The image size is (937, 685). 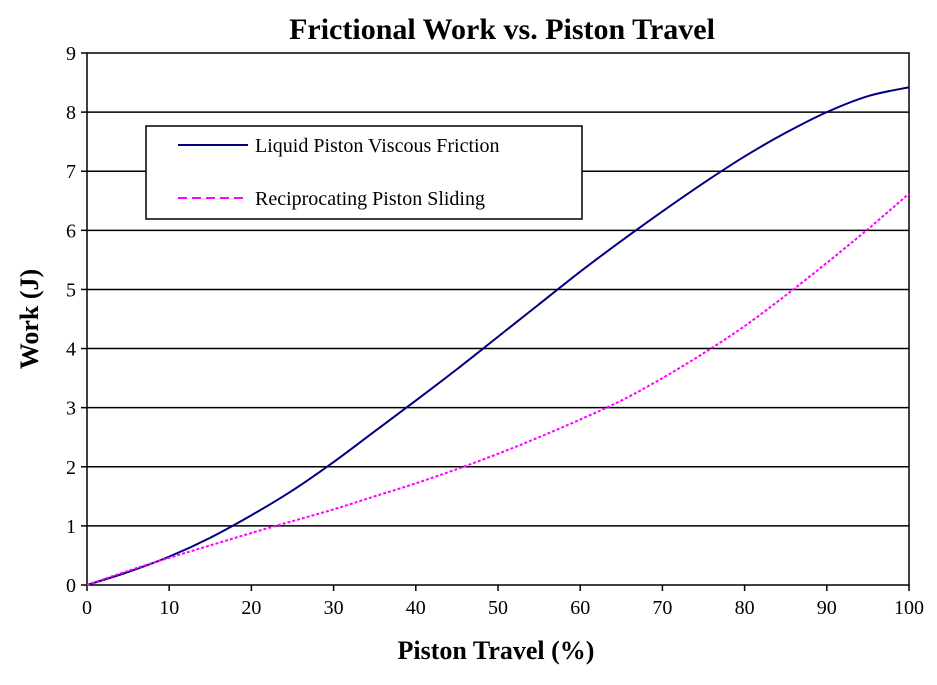 I want to click on tick-label-x-30: 30, so click(x=334, y=608).